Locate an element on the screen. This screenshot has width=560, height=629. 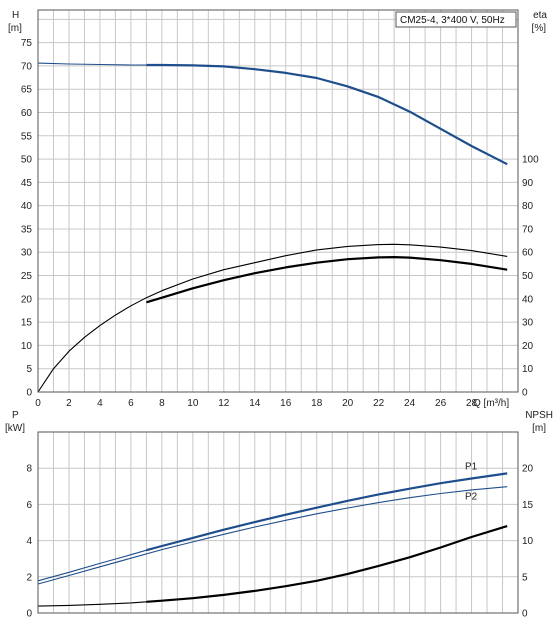
y-tick-label: 50 is located at coordinates (27, 160).